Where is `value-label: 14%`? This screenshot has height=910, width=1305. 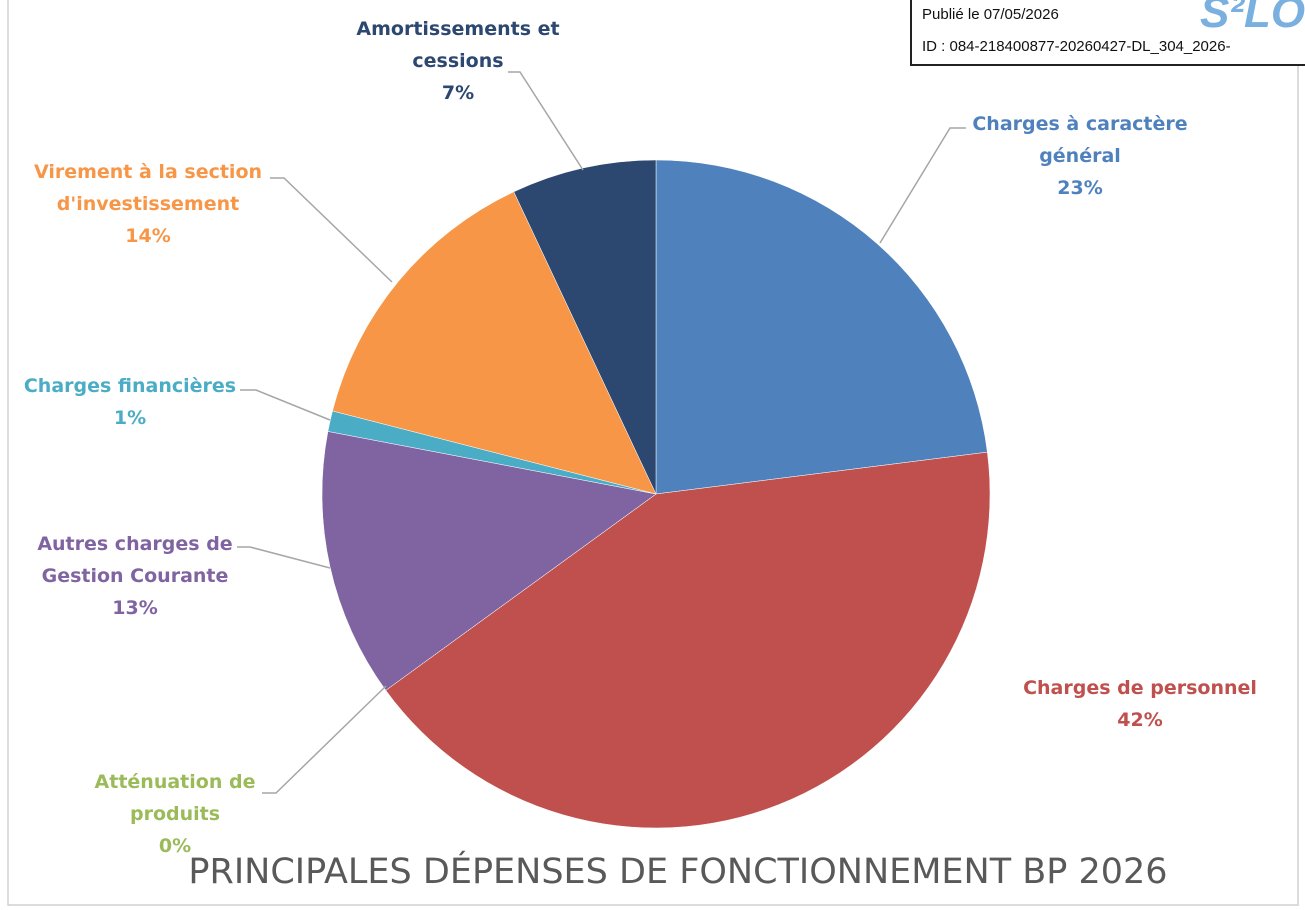
value-label: 14% is located at coordinates (148, 236).